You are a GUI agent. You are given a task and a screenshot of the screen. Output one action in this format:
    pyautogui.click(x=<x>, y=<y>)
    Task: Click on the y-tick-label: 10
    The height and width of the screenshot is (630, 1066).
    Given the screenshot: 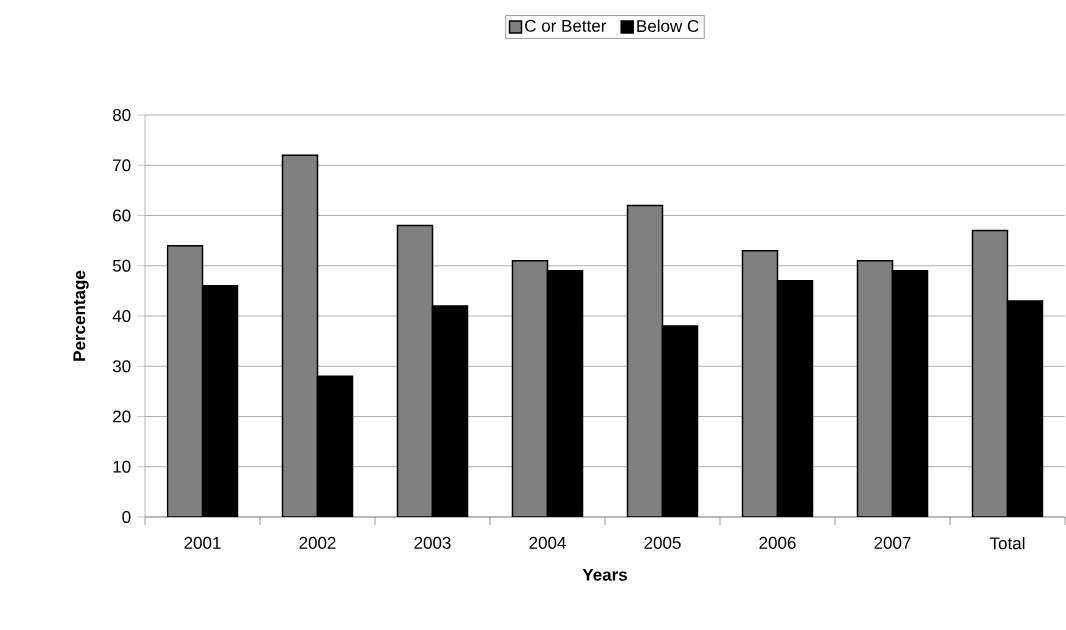 What is the action you would take?
    pyautogui.click(x=122, y=466)
    